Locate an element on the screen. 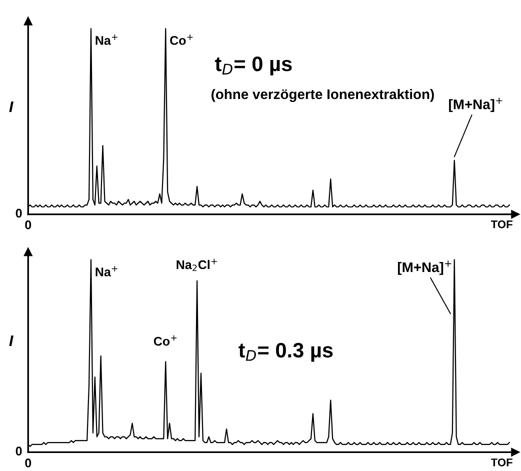 The width and height of the screenshot is (521, 471). annotation: t$_{D}$= 0 µs is located at coordinates (253, 66).